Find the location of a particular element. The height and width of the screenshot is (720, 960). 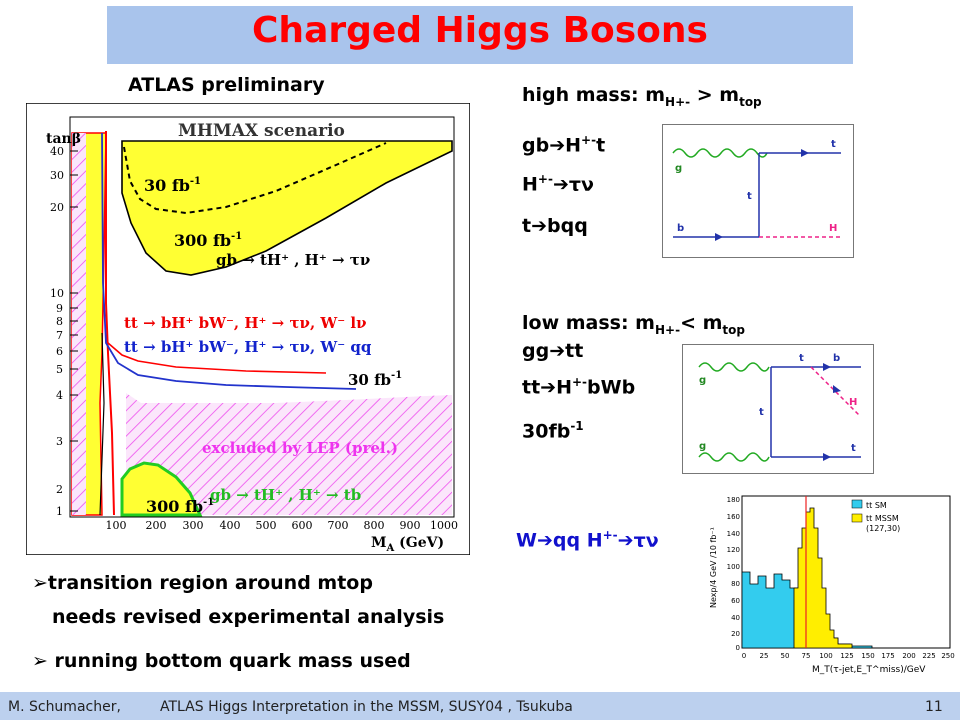

label-tt-blue: tt → bH⁺ bW⁻, H⁺ → τν, W⁻ qq is located at coordinates (248, 347).